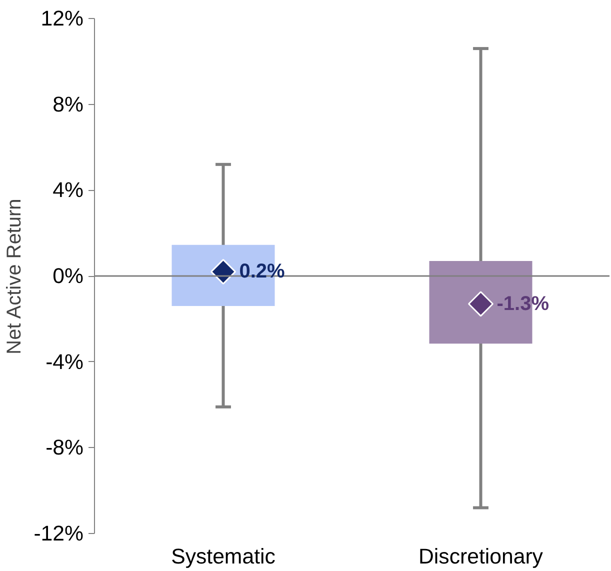 The width and height of the screenshot is (611, 571). Describe the element at coordinates (68, 104) in the screenshot. I see `y-tick-label: 8%` at that location.